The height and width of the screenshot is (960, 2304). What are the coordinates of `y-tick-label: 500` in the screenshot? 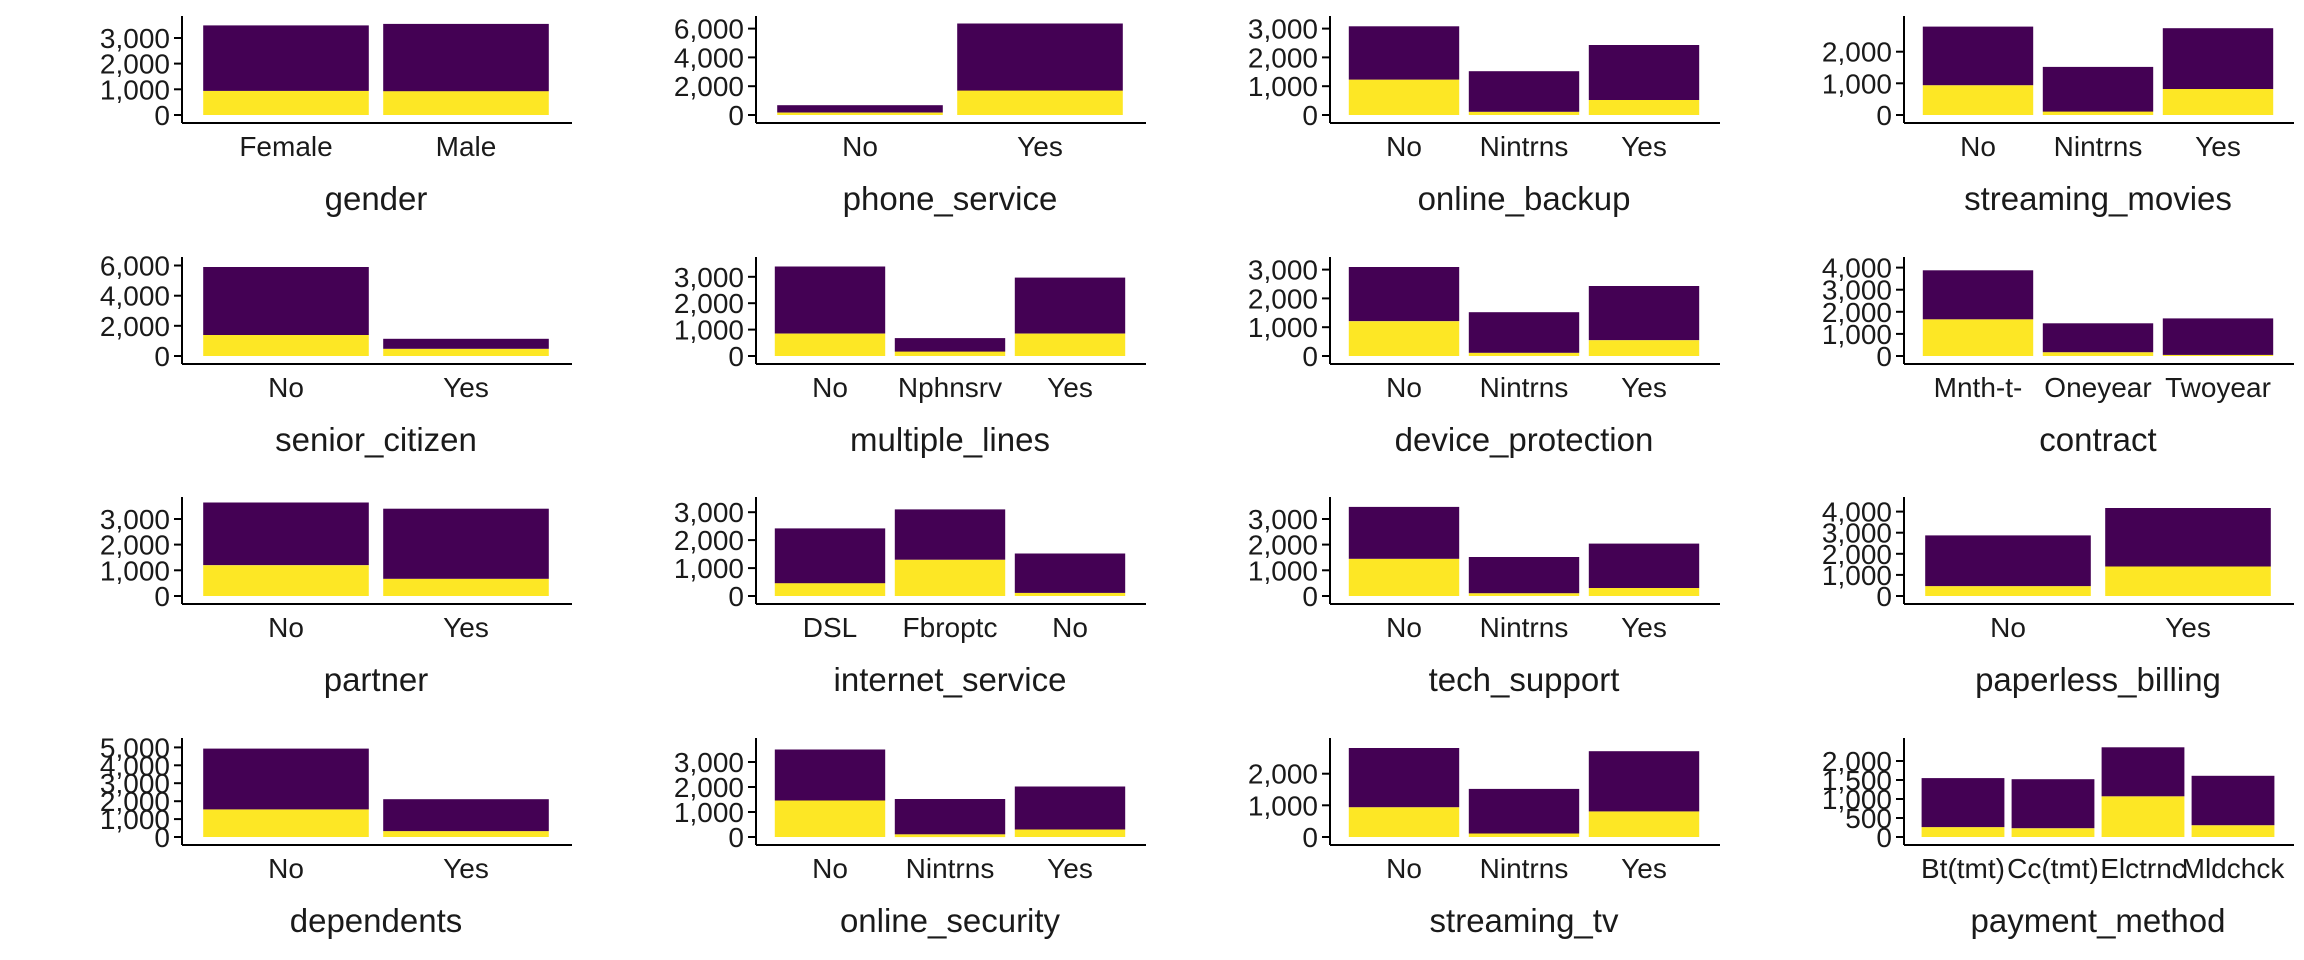 It's located at (1868, 818).